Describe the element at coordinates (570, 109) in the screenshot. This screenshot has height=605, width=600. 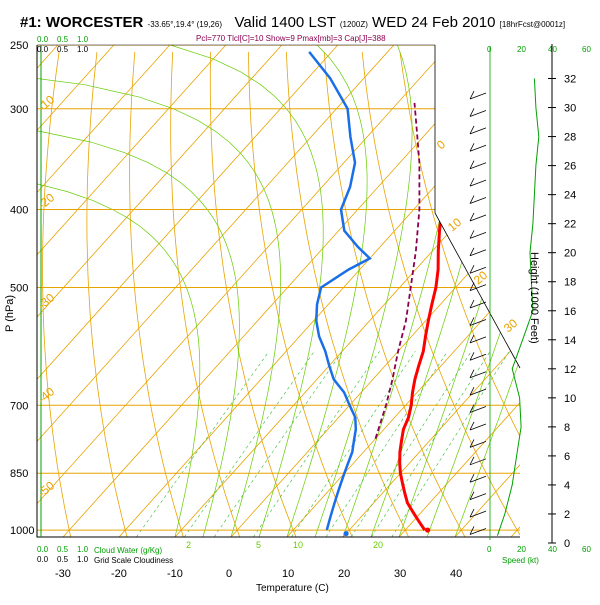
I see `height-tick-label: 30` at that location.